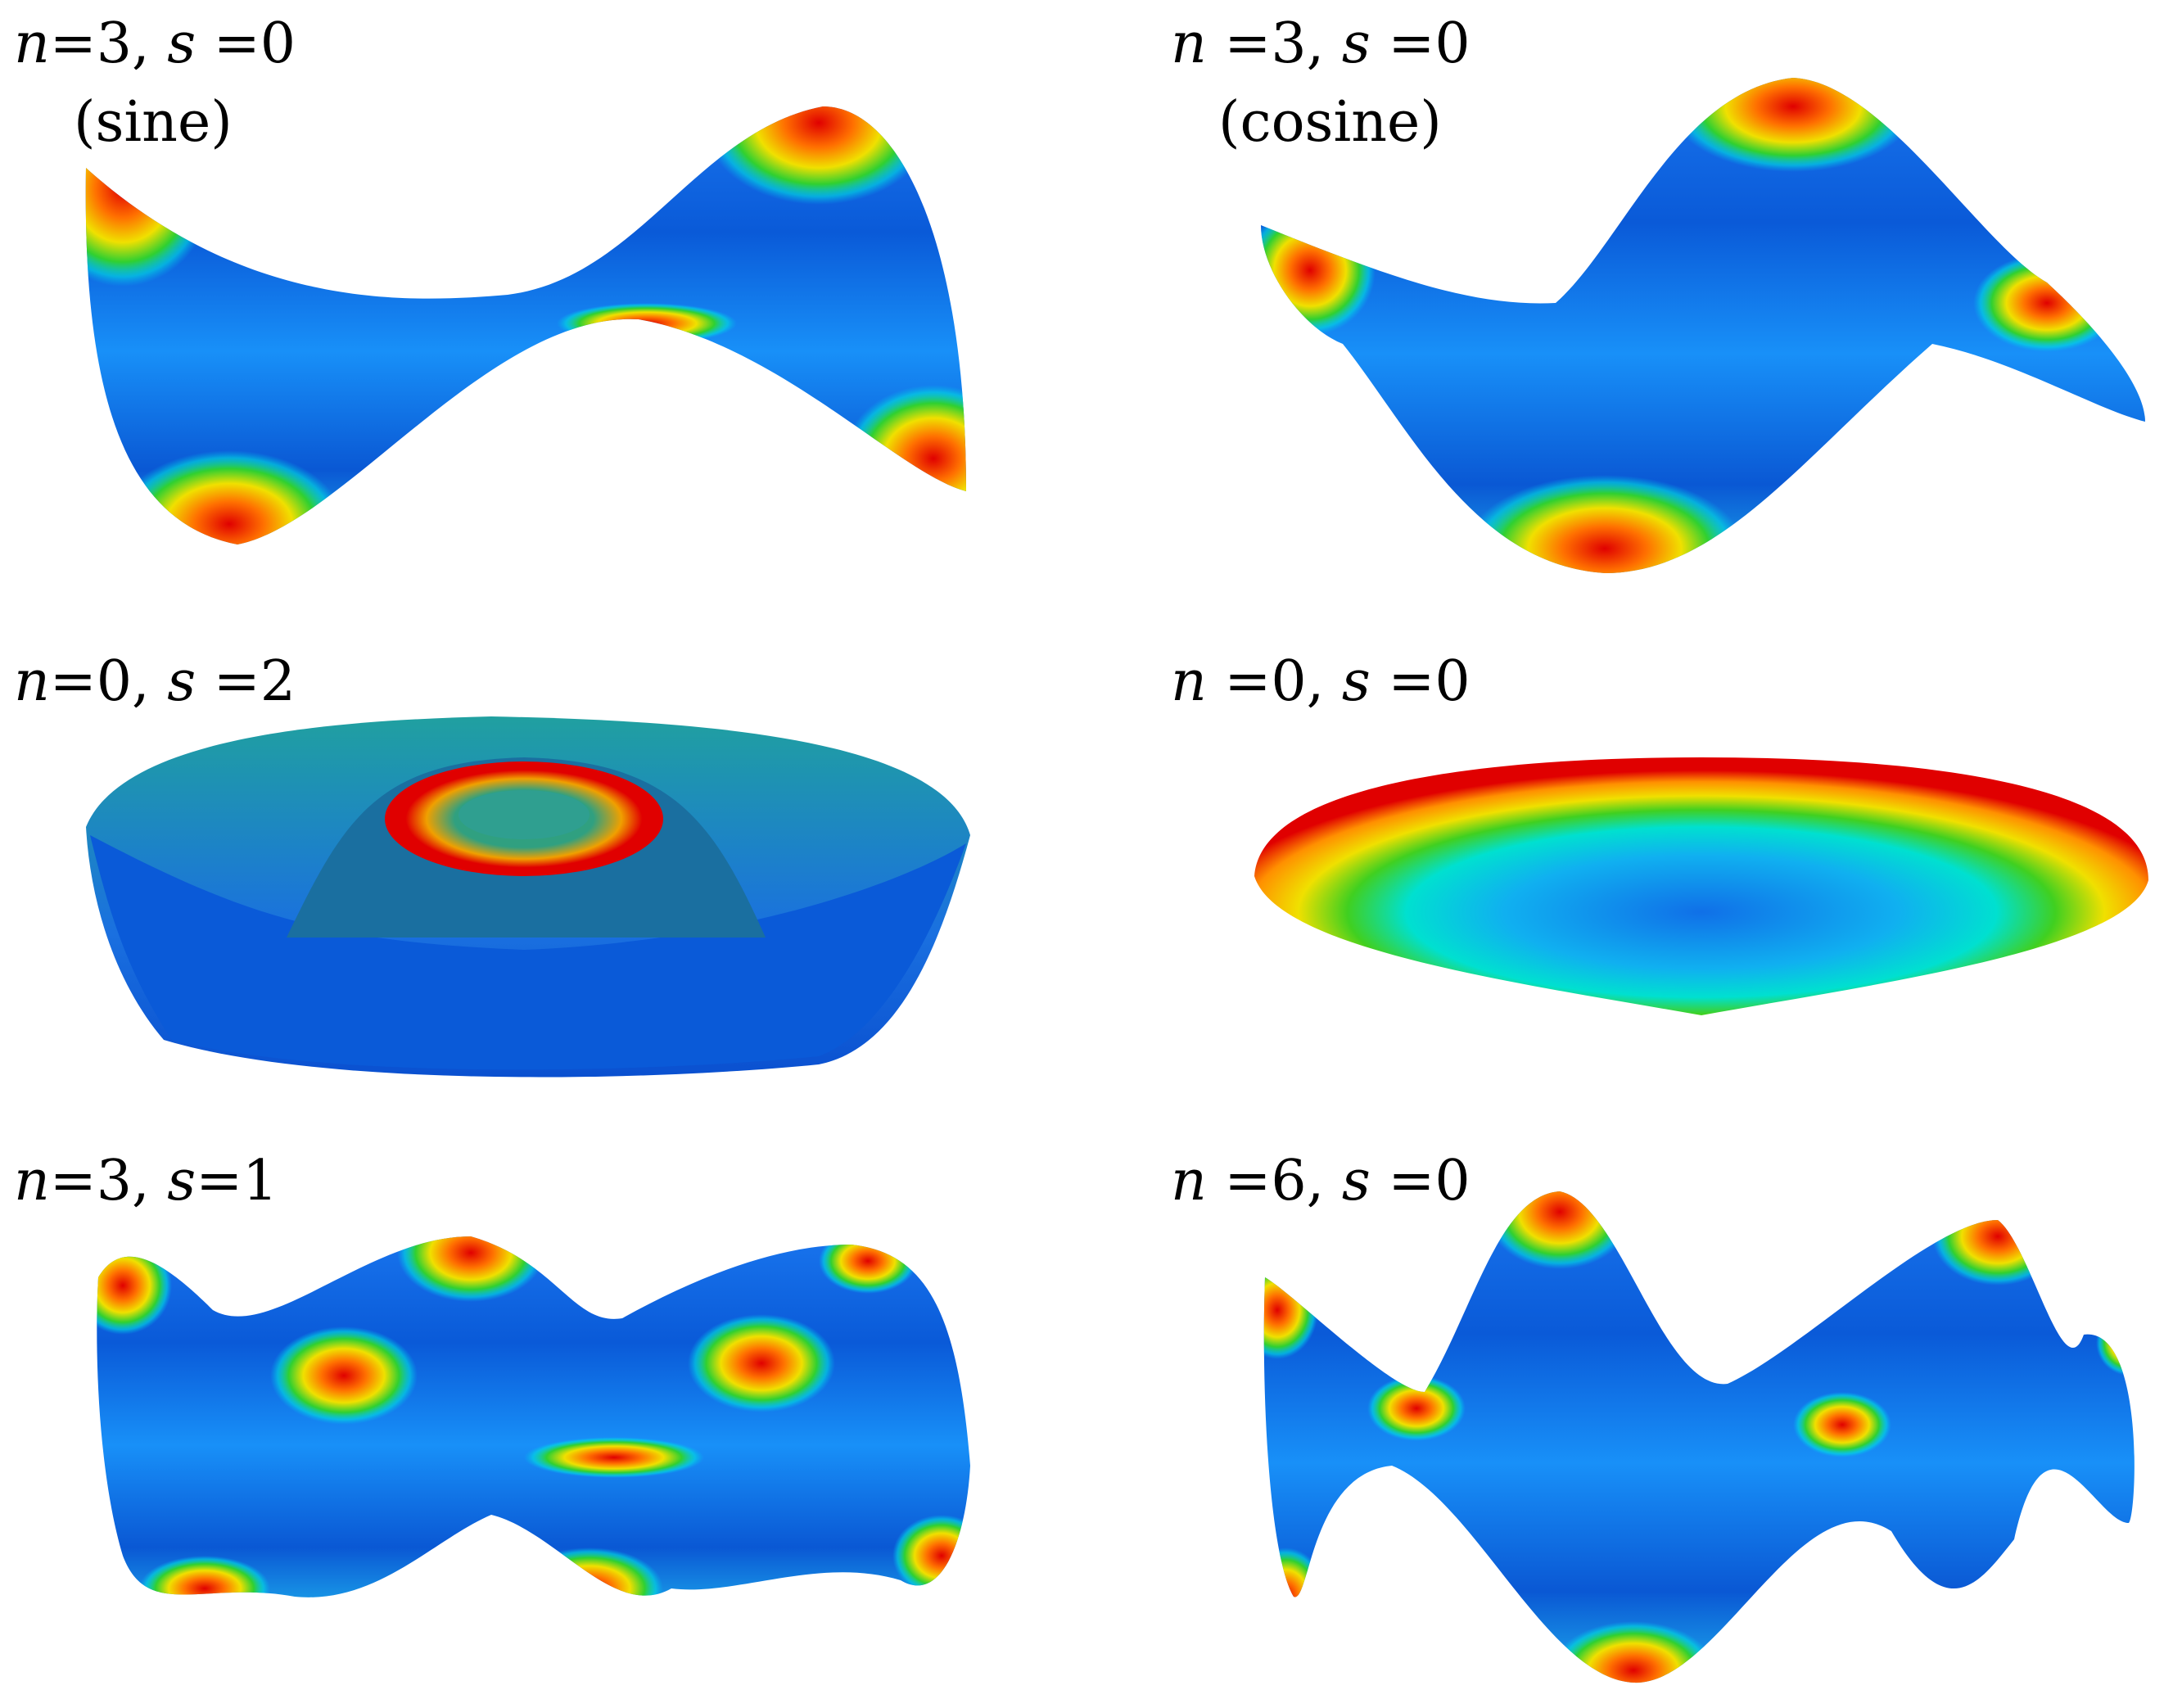 The height and width of the screenshot is (1708, 2173). I want to click on panel-label: n=3, s=1, so click(146, 1181).